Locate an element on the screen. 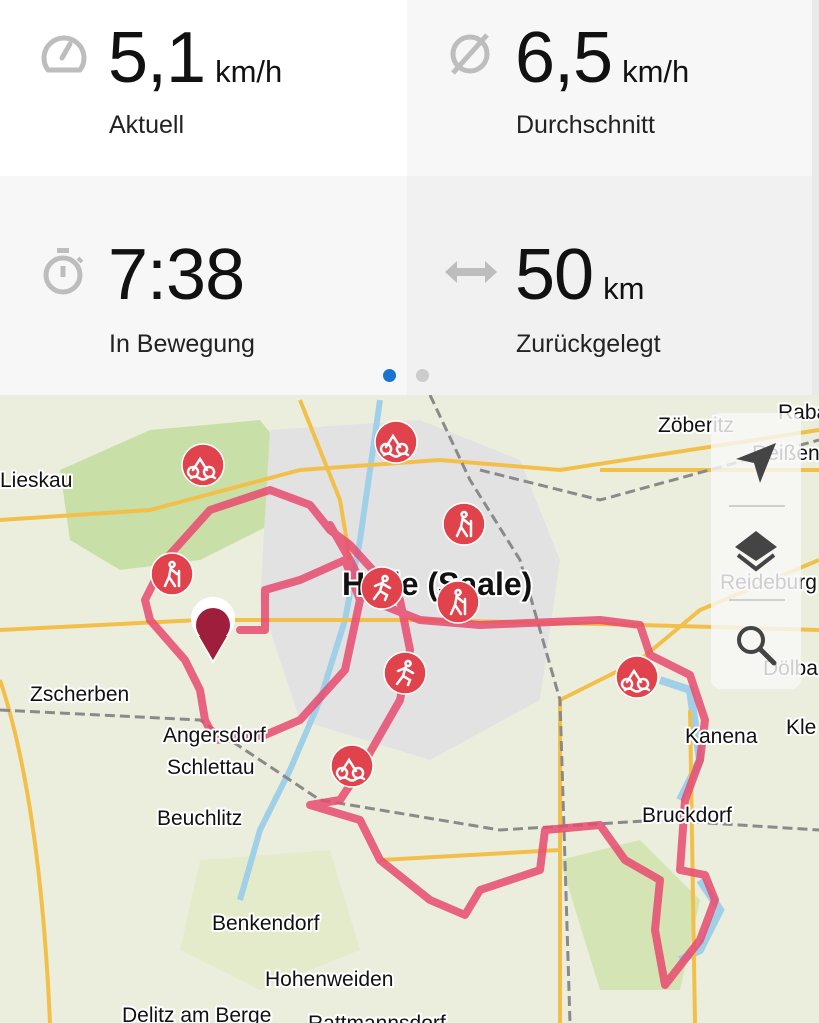  stat-label: Durchschnitt is located at coordinates (585, 125).